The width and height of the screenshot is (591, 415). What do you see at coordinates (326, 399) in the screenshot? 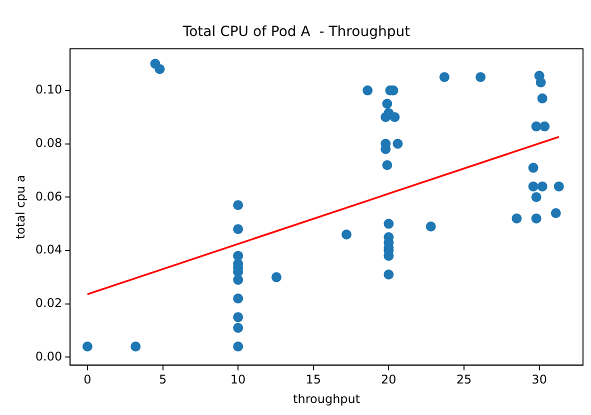
I see `x-axis-title: throughput` at bounding box center [326, 399].